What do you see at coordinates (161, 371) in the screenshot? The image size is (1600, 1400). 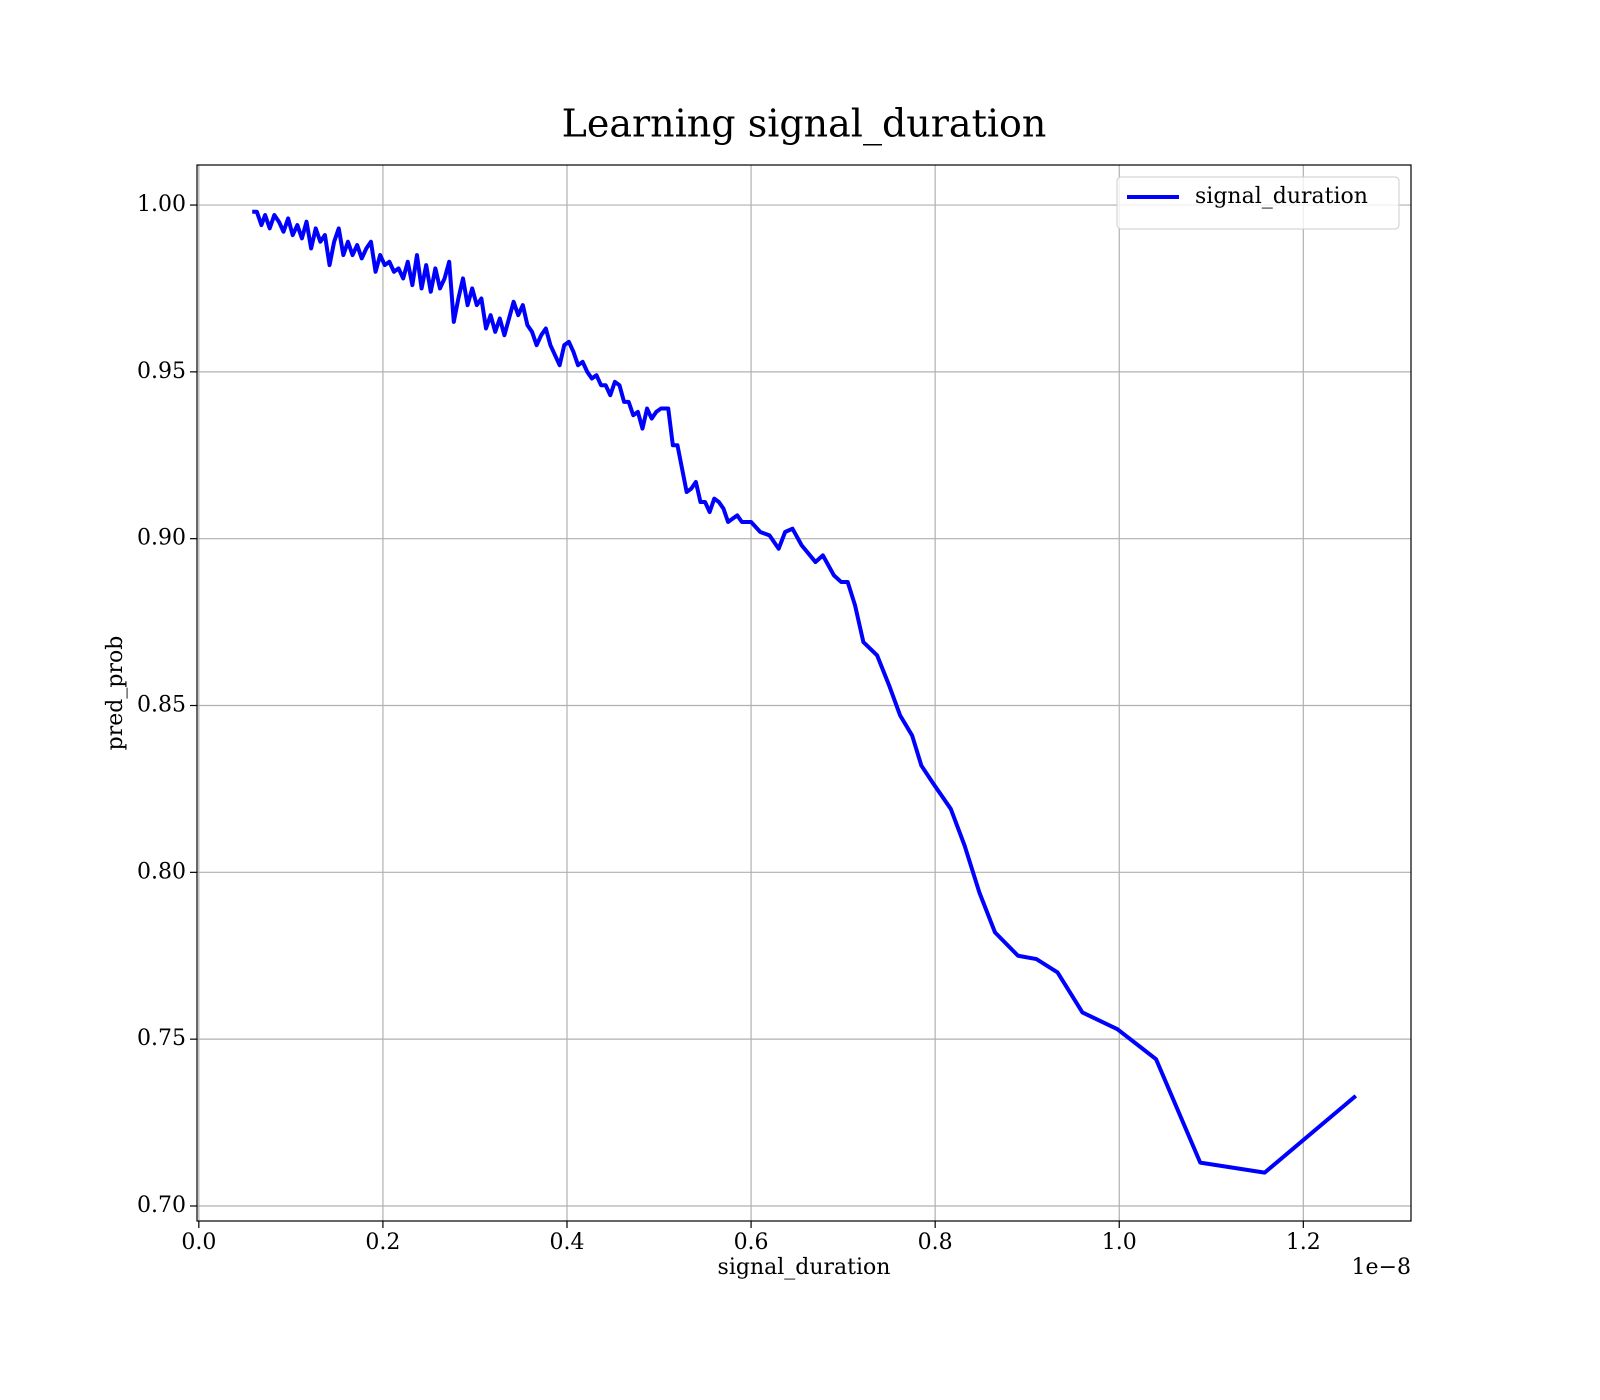 I see `y-tick-label: 0.95` at bounding box center [161, 371].